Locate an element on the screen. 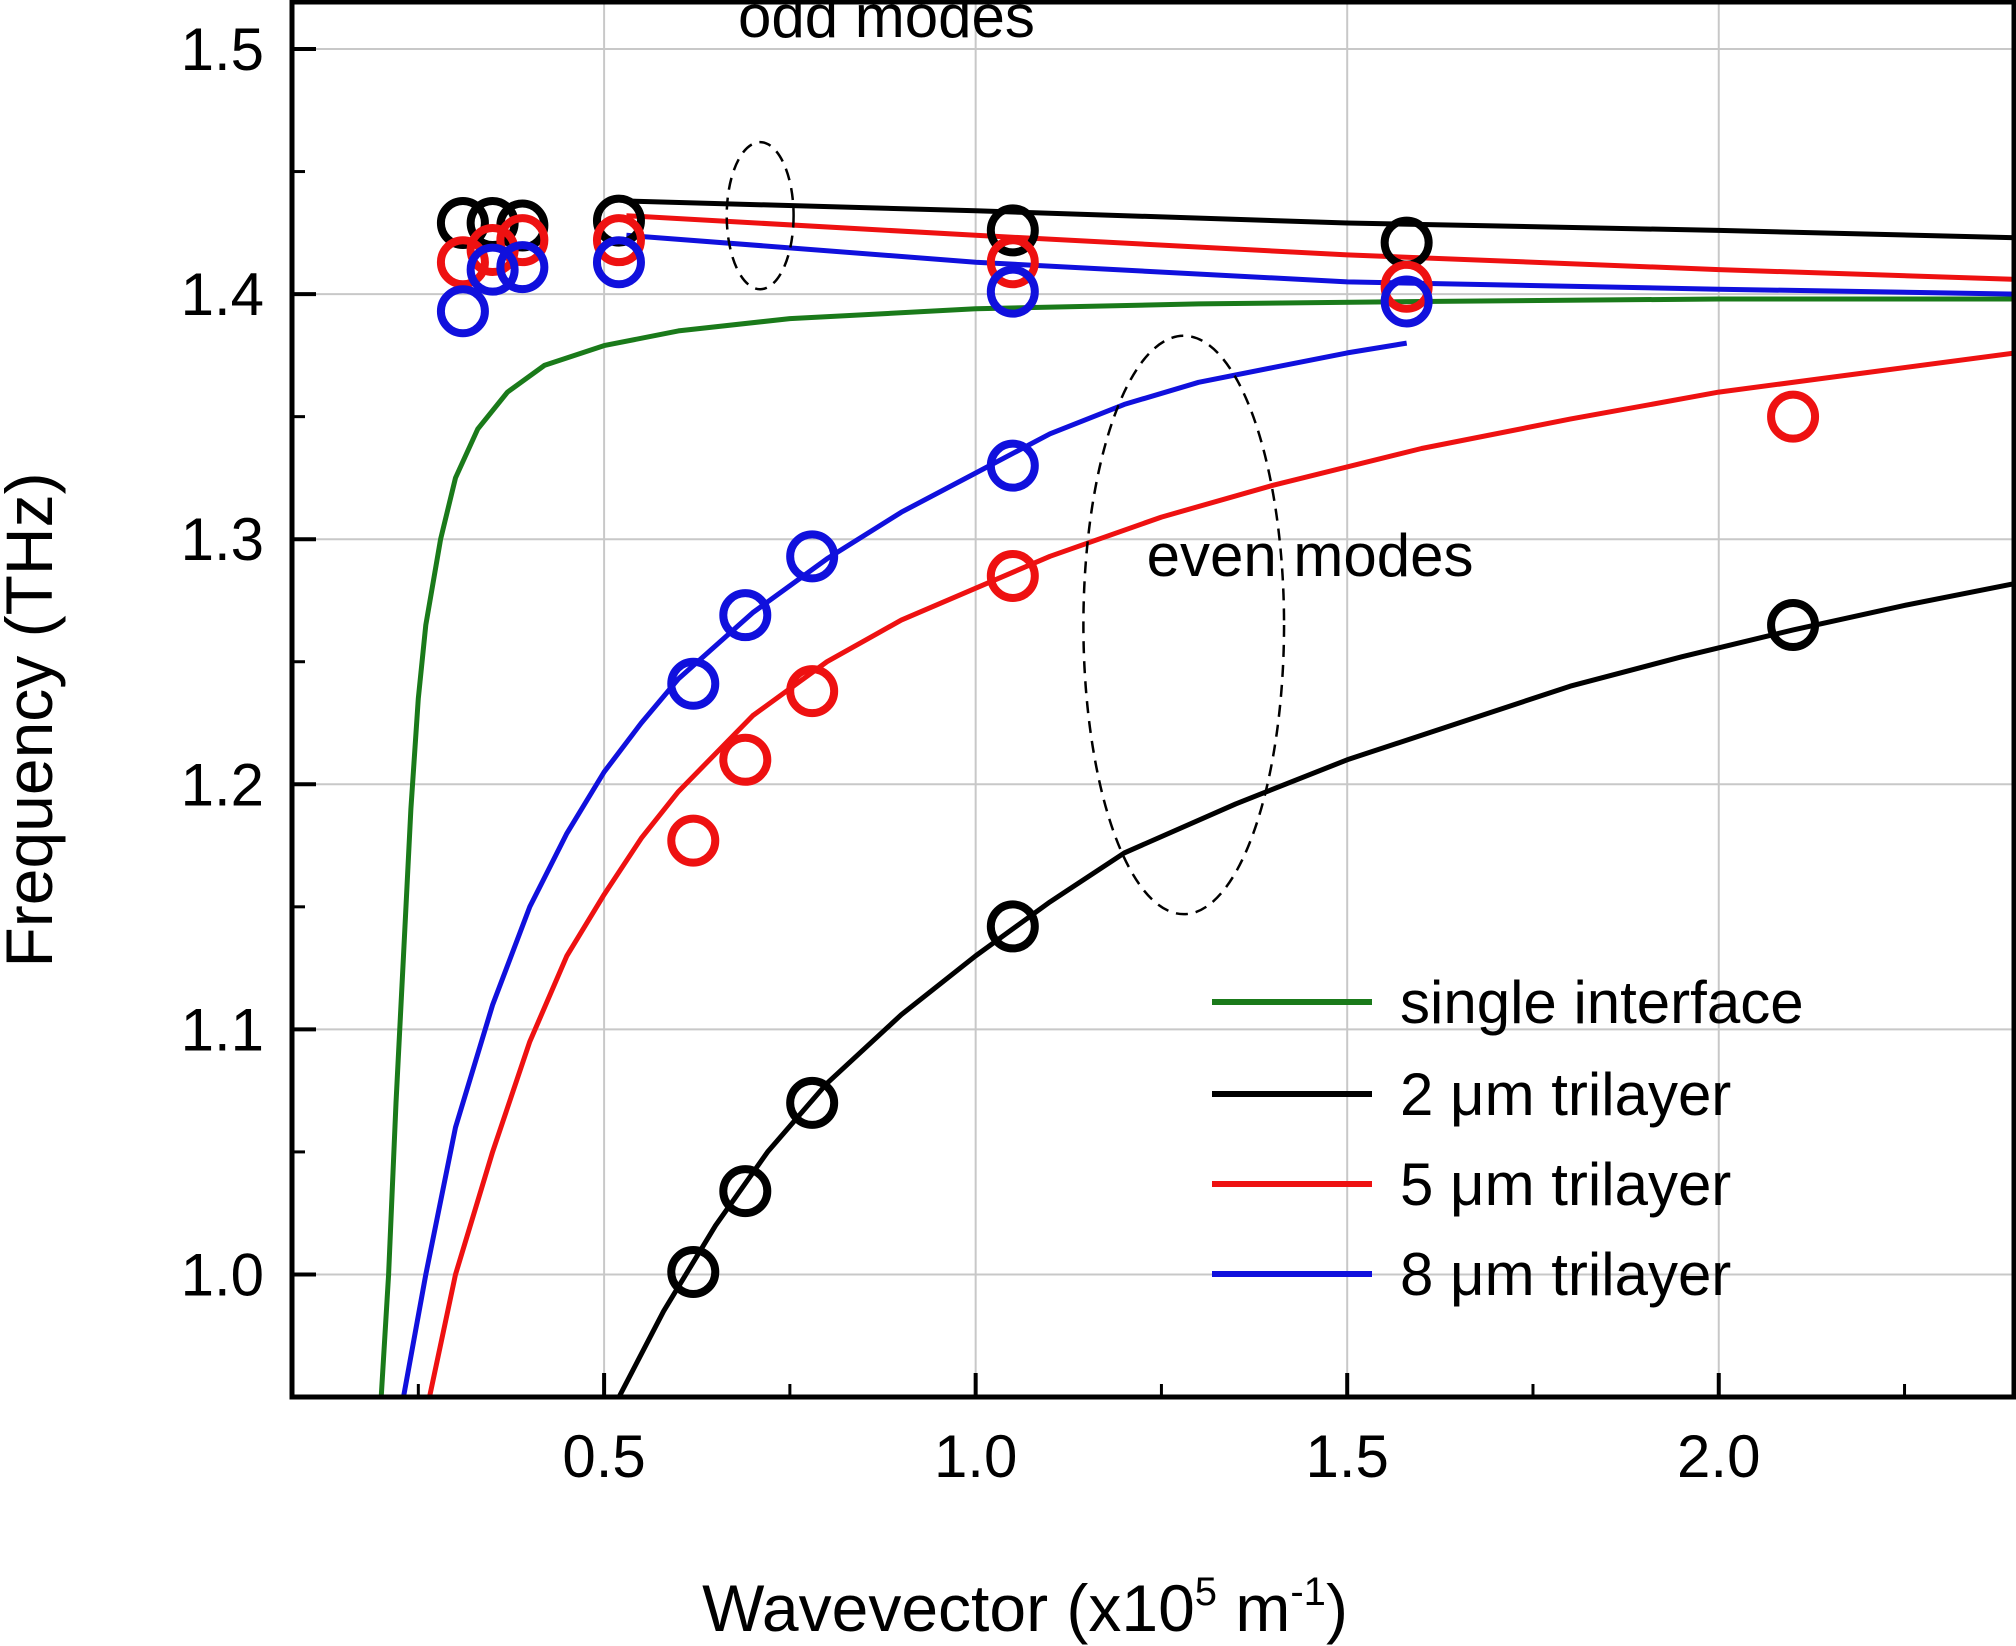 The height and width of the screenshot is (1646, 2016). x-tick-label-3: 2.0 is located at coordinates (1718, 1456).